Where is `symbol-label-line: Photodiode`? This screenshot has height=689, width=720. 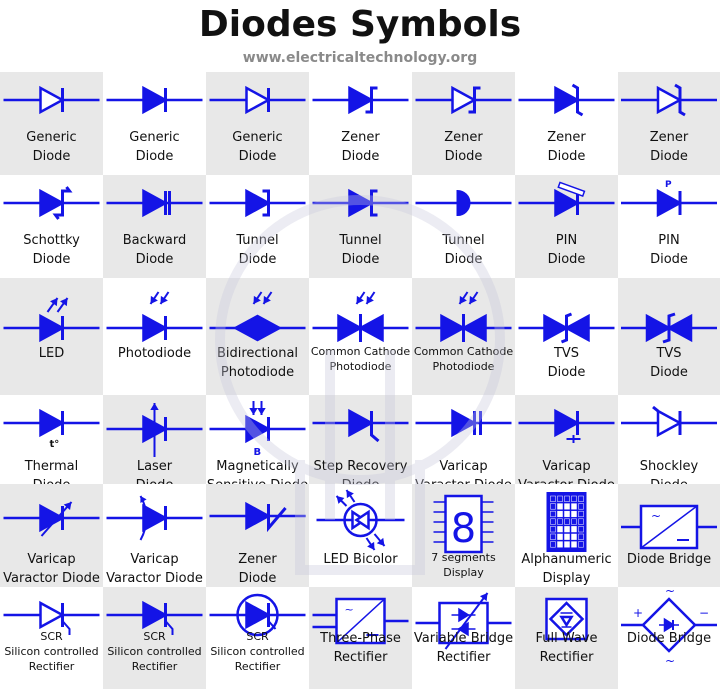
symbol-label-line: Photodiode is located at coordinates (360, 366).